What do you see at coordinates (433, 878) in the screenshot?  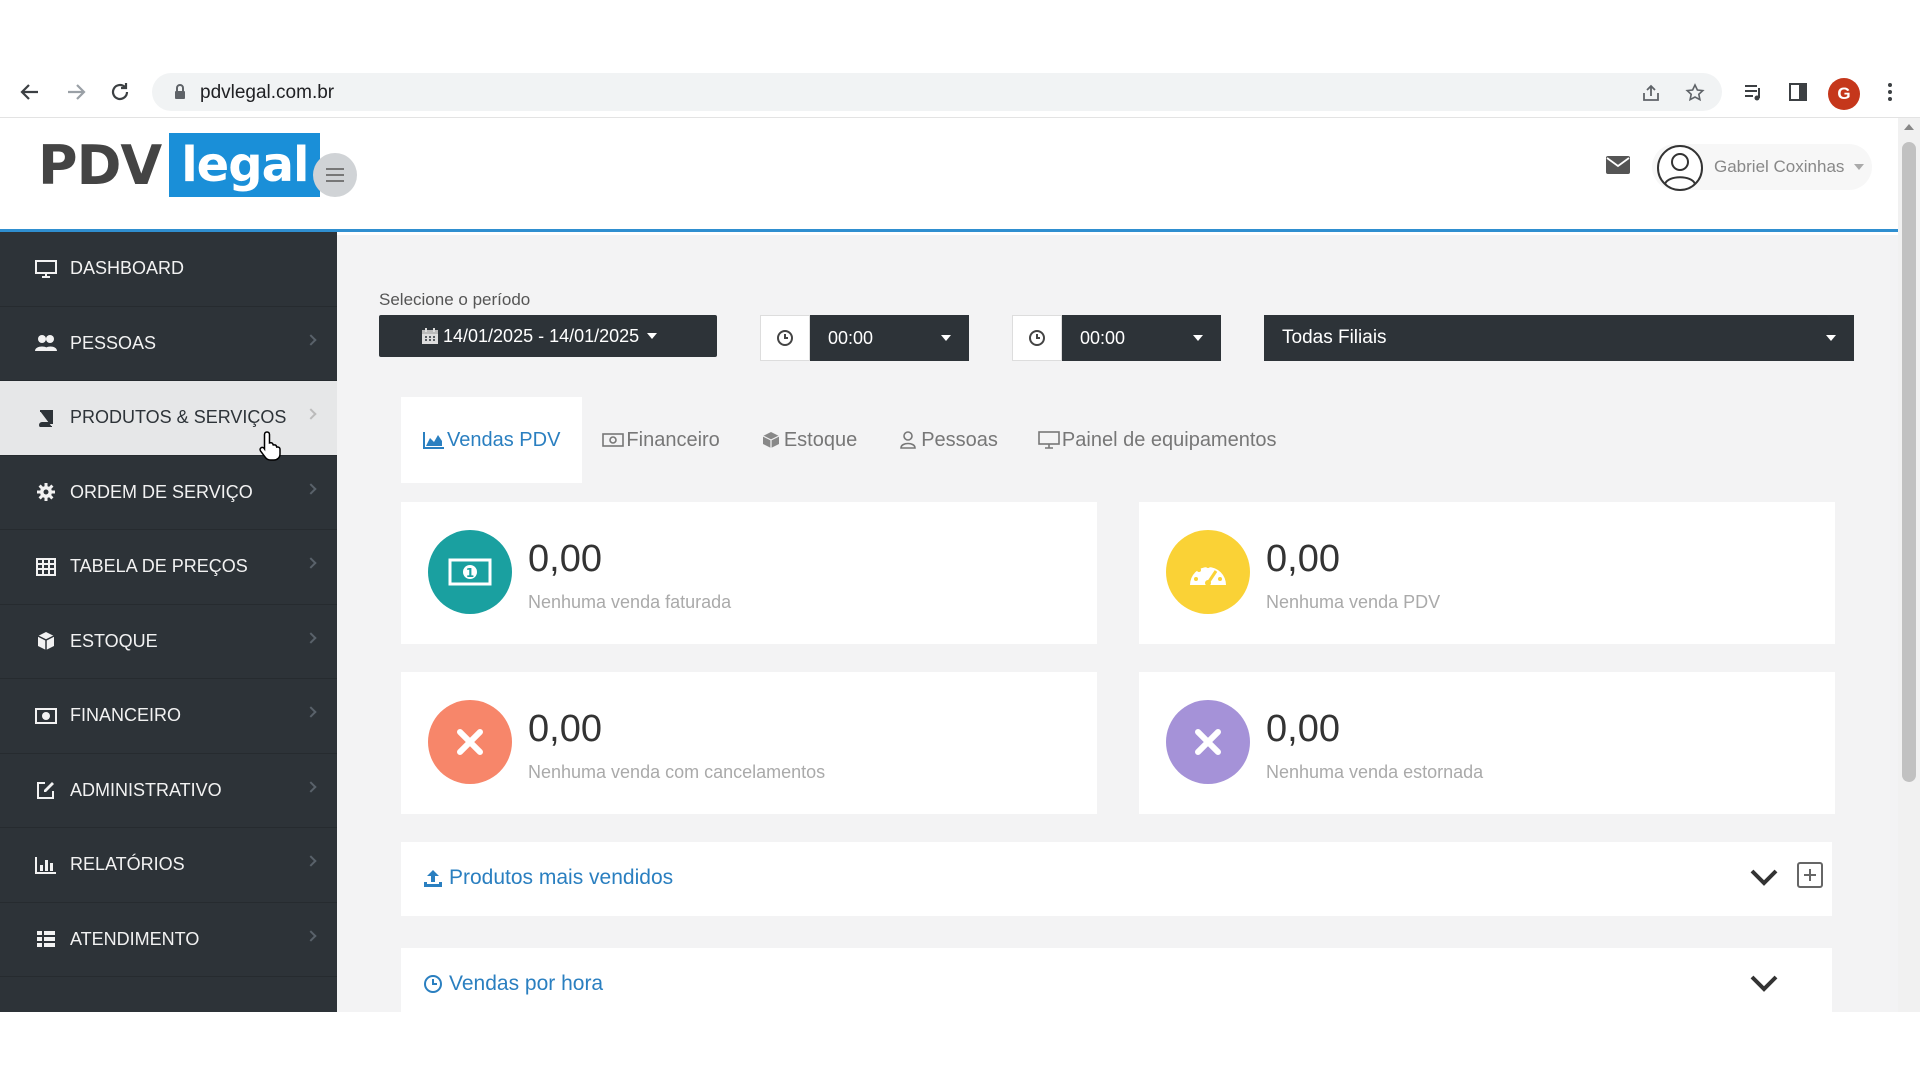 I see `upload-icon` at bounding box center [433, 878].